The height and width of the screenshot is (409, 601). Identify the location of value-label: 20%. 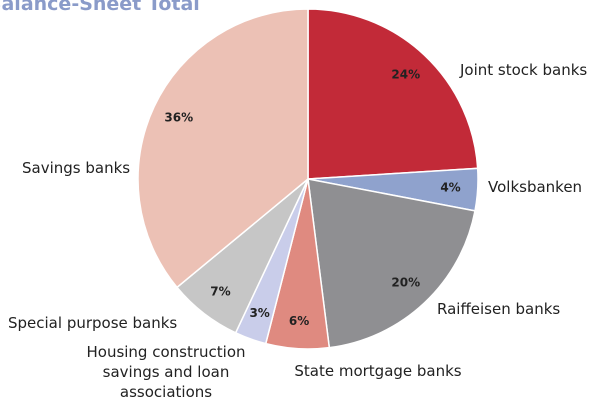
(405, 283).